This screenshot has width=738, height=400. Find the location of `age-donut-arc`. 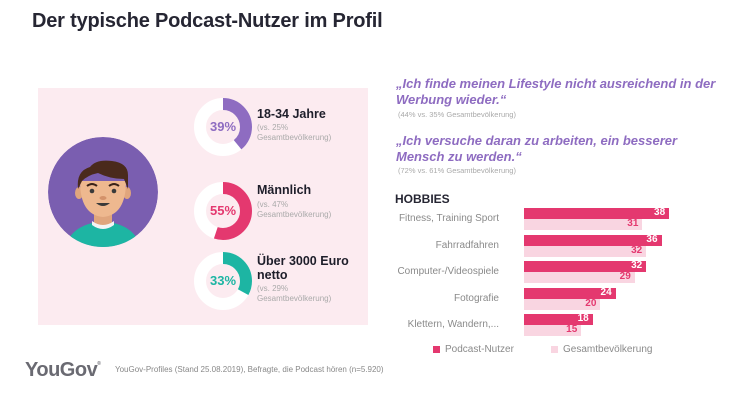

age-donut-arc is located at coordinates (223, 127).